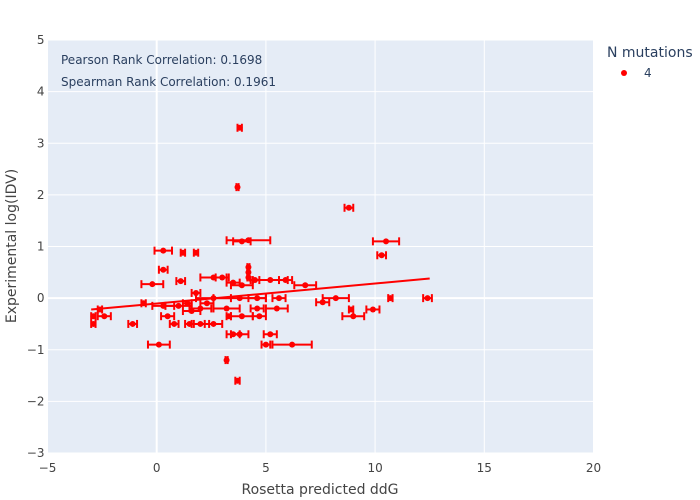 Image resolution: width=700 pixels, height=500 pixels. Describe the element at coordinates (41, 143) in the screenshot. I see `y-tick-label: 3` at that location.